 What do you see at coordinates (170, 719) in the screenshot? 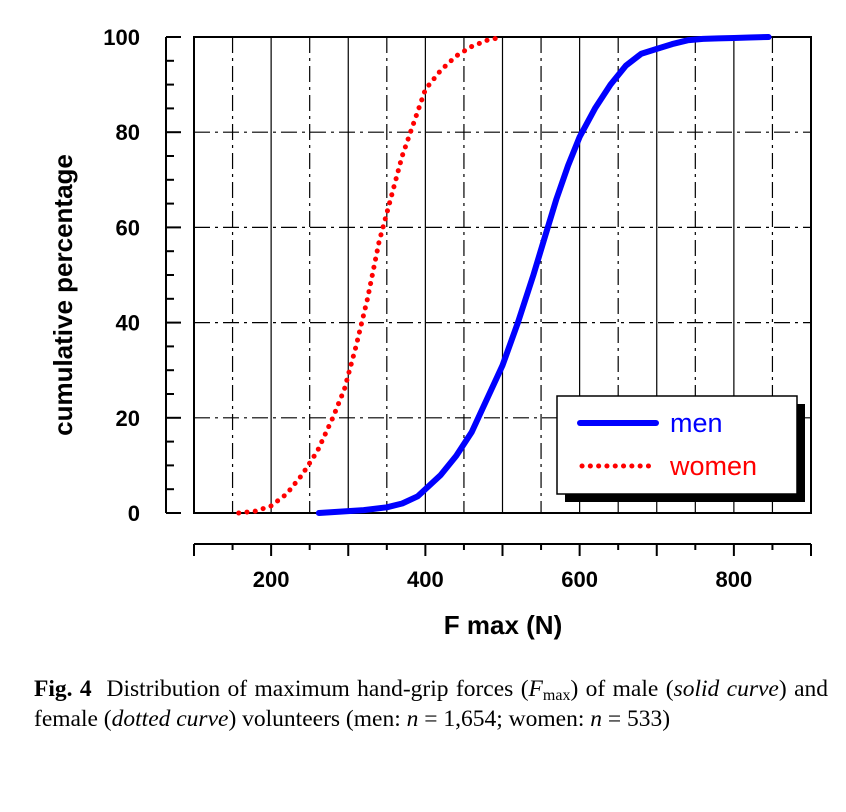
I see `dotted-curve-term: dotted curve` at bounding box center [170, 719].